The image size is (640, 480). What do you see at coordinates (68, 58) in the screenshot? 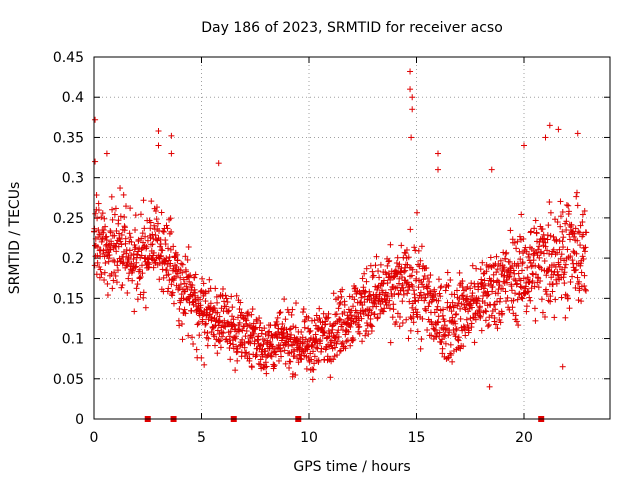
I see `y-tick-label: 0.45` at bounding box center [68, 58].